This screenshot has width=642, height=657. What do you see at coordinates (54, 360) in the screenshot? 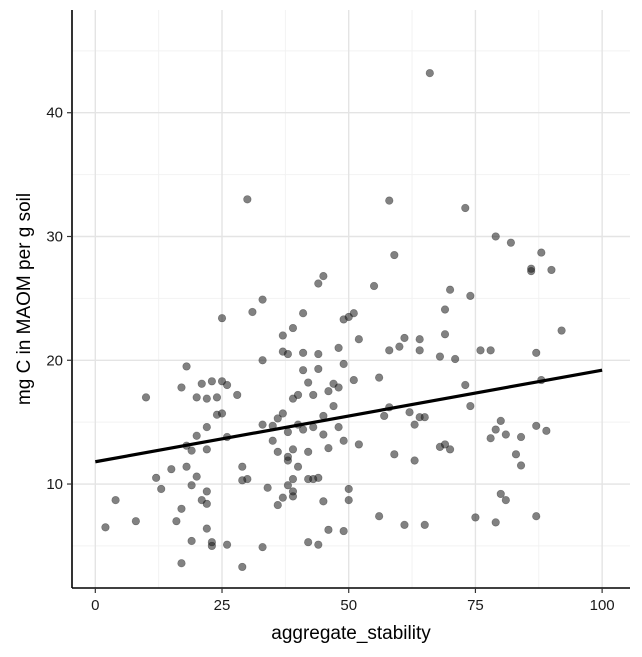
I see `y-tick-label: 20` at bounding box center [54, 360].